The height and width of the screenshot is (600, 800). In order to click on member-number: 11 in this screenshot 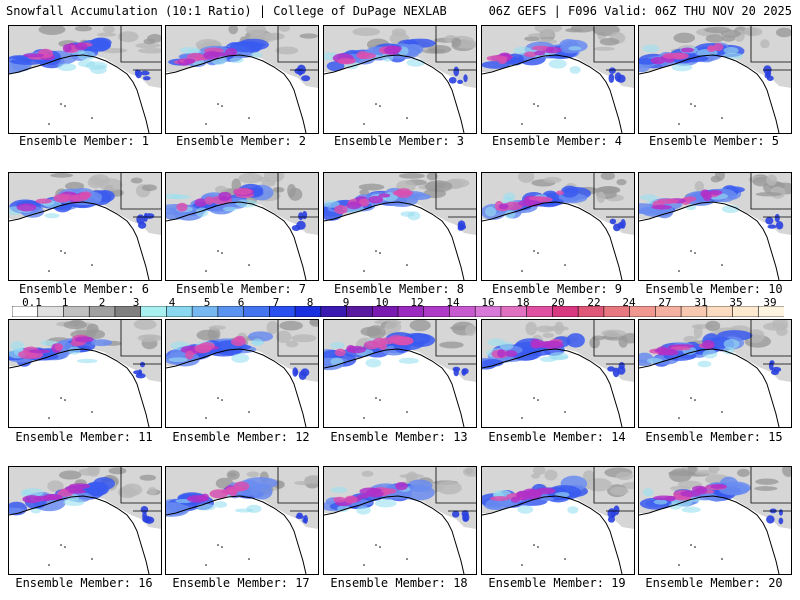, I will do `click(145, 437)`.